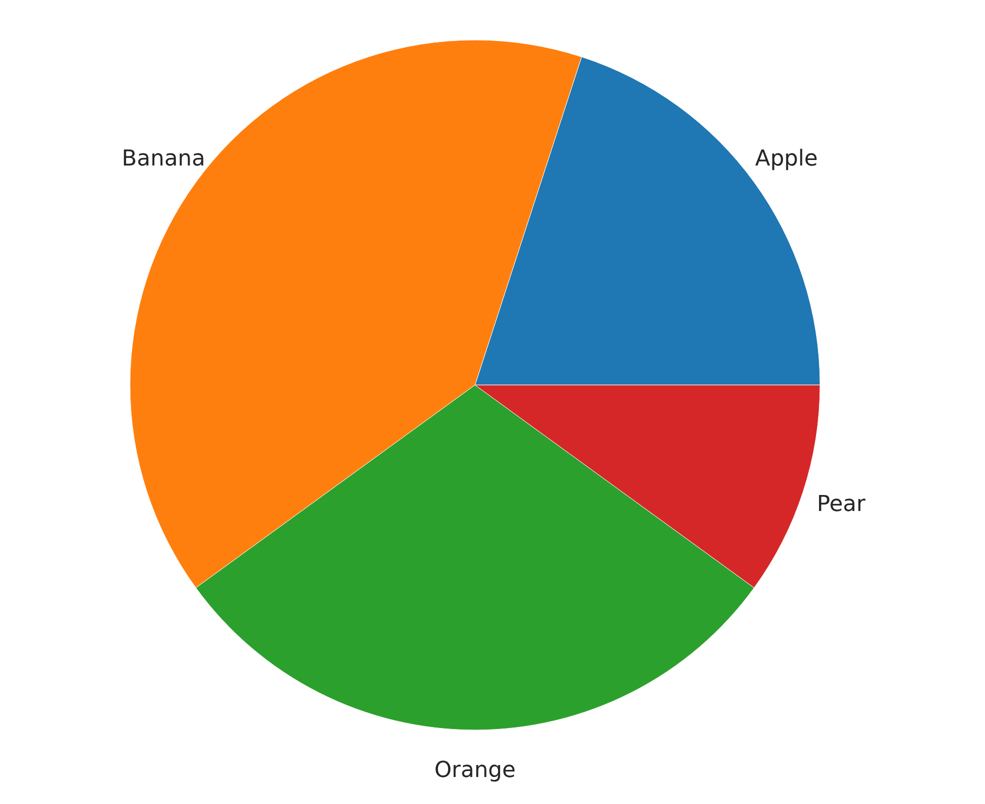 This screenshot has height=804, width=985. What do you see at coordinates (475, 770) in the screenshot?
I see `slice-label: Orange` at bounding box center [475, 770].